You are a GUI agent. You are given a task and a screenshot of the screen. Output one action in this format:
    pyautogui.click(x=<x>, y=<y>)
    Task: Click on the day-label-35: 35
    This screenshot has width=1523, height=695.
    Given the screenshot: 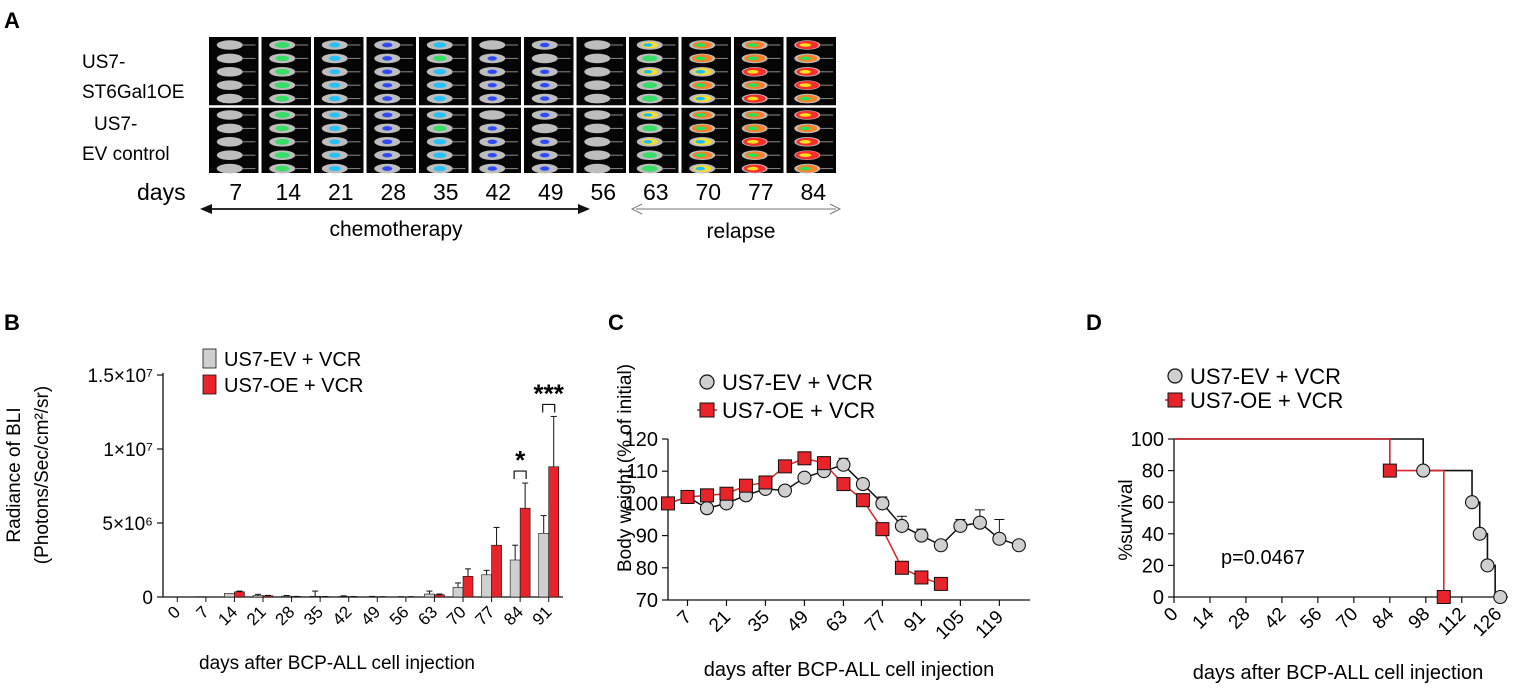 What is the action you would take?
    pyautogui.click(x=446, y=192)
    